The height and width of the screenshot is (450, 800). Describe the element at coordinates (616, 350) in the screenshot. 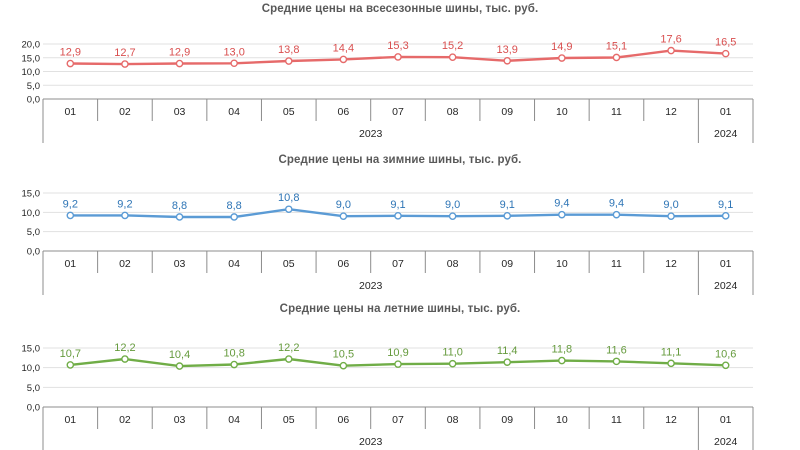

I see `data-point-label: 11,6` at that location.